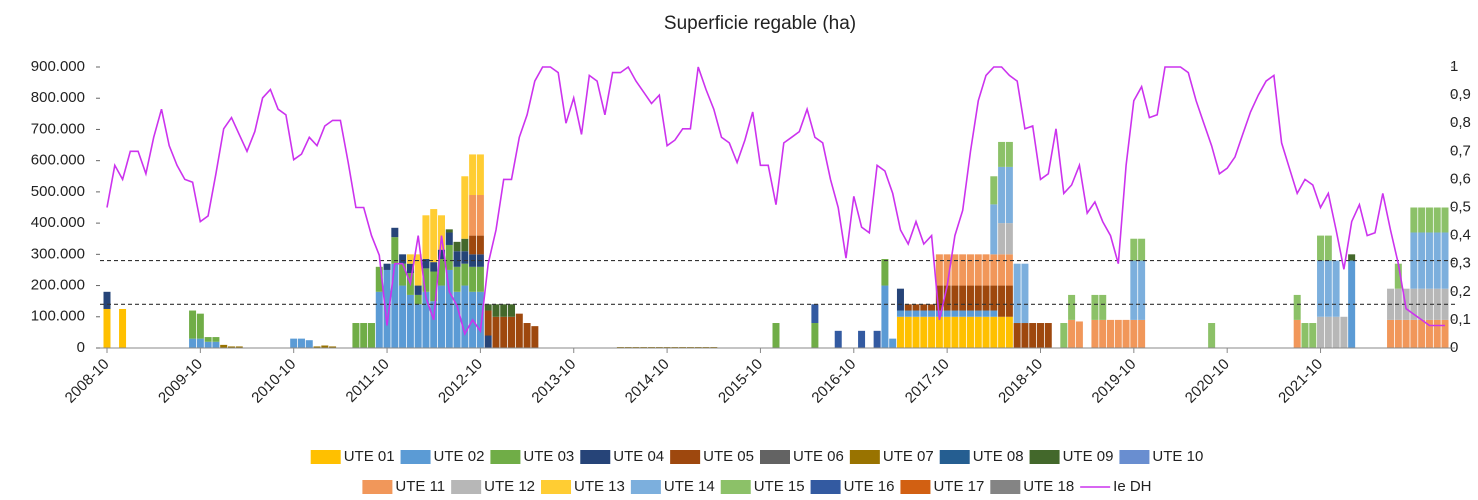 This screenshot has height=500, width=1478. What do you see at coordinates (1114, 381) in the screenshot?
I see `x-tick-label: 2019-10` at bounding box center [1114, 381].